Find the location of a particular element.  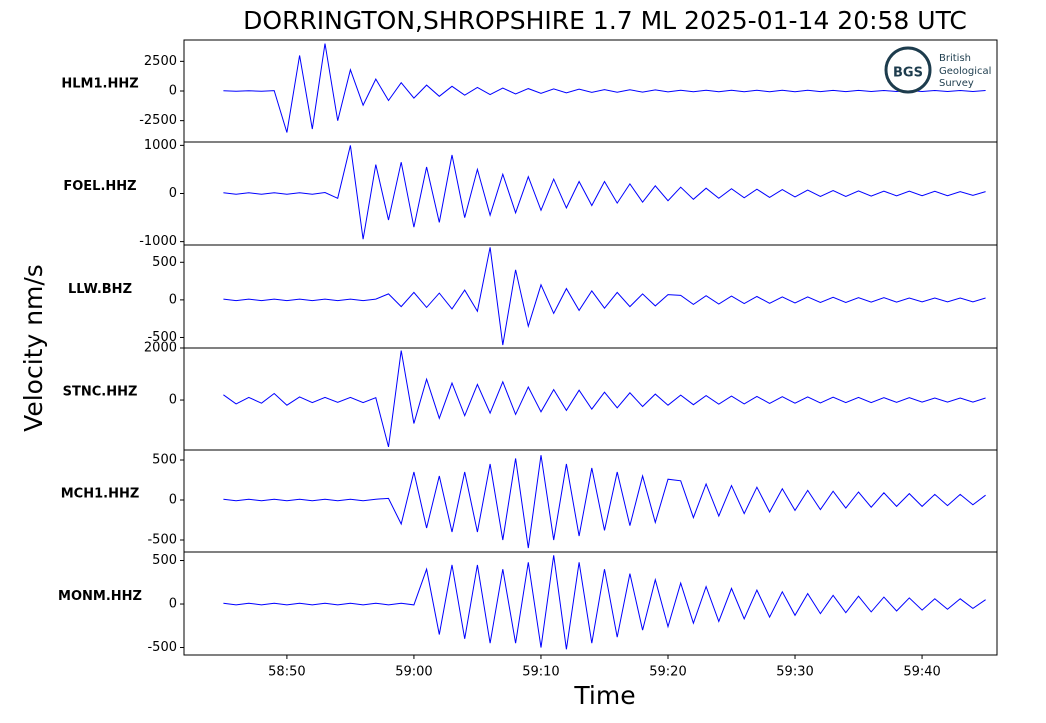

x-tick-label: 59:20 is located at coordinates (667, 672).